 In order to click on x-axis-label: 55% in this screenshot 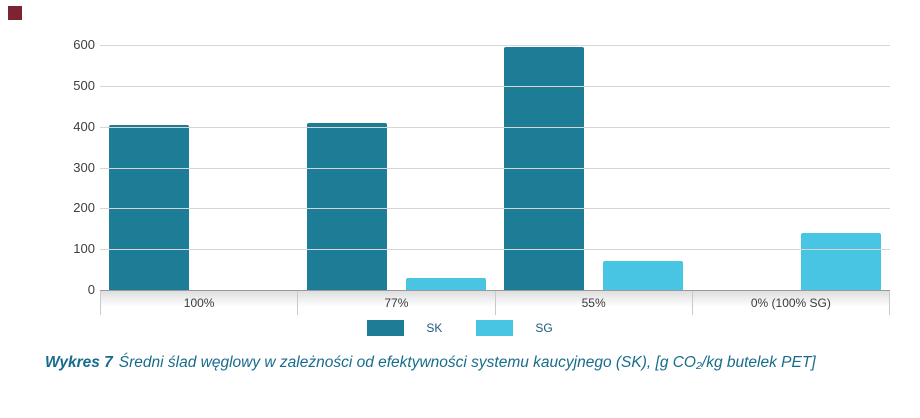, I will do `click(593, 303)`.